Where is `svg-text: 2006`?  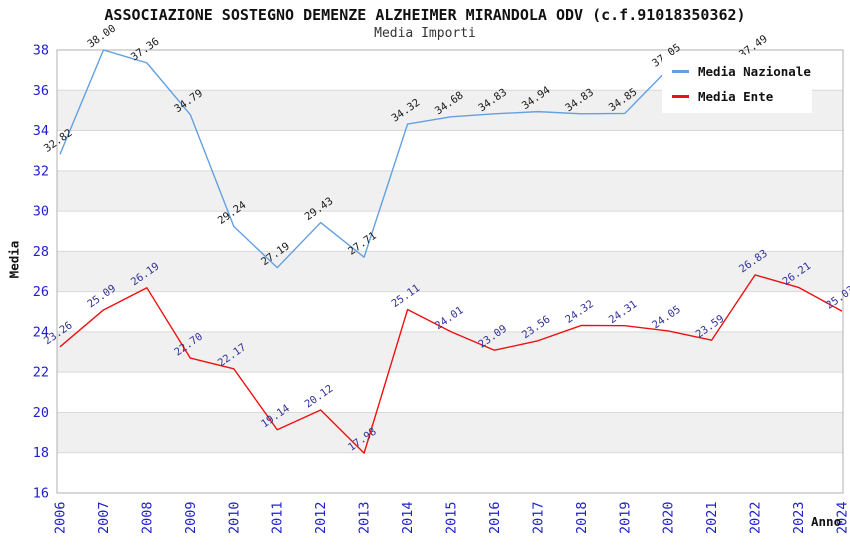
svg-text: 2006 is located at coordinates (61, 517).